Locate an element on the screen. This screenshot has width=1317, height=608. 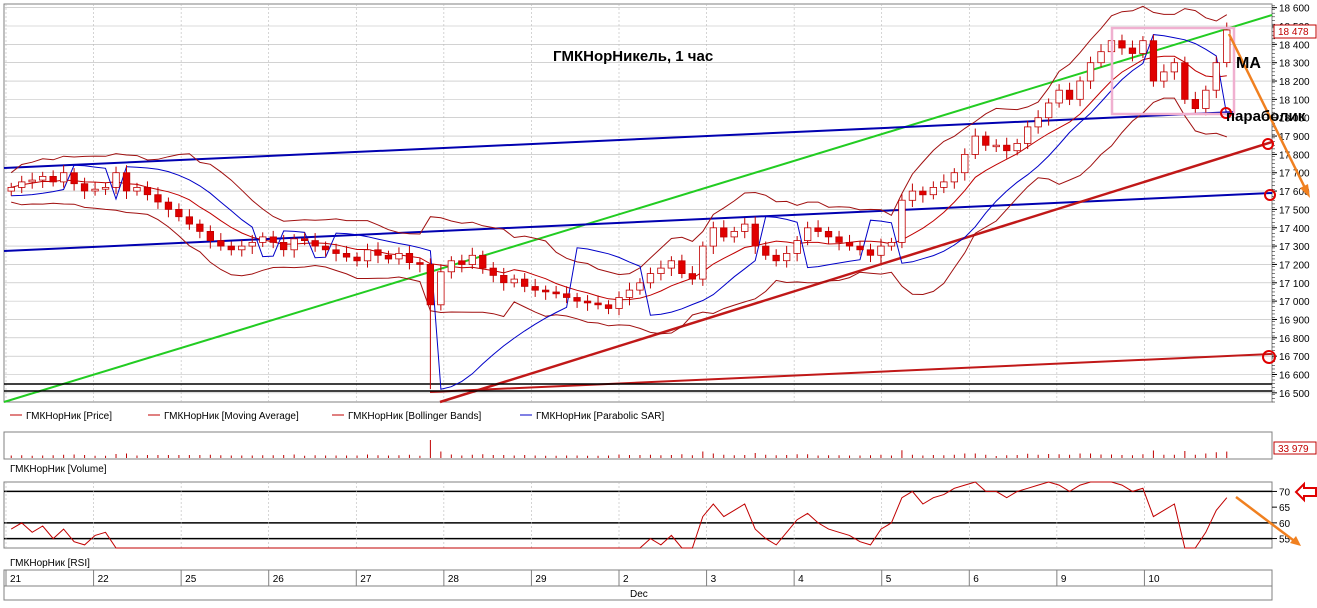
current-price-tag is located at coordinates (1295, 31).